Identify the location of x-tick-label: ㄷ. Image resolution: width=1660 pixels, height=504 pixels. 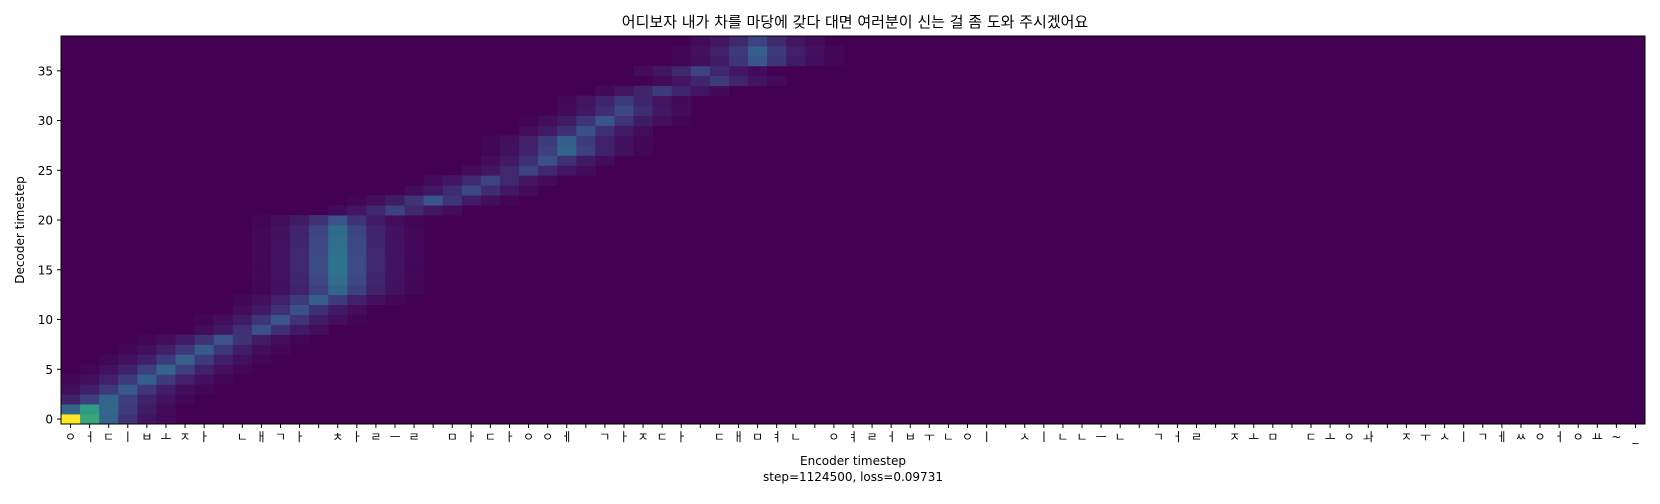
(490, 437).